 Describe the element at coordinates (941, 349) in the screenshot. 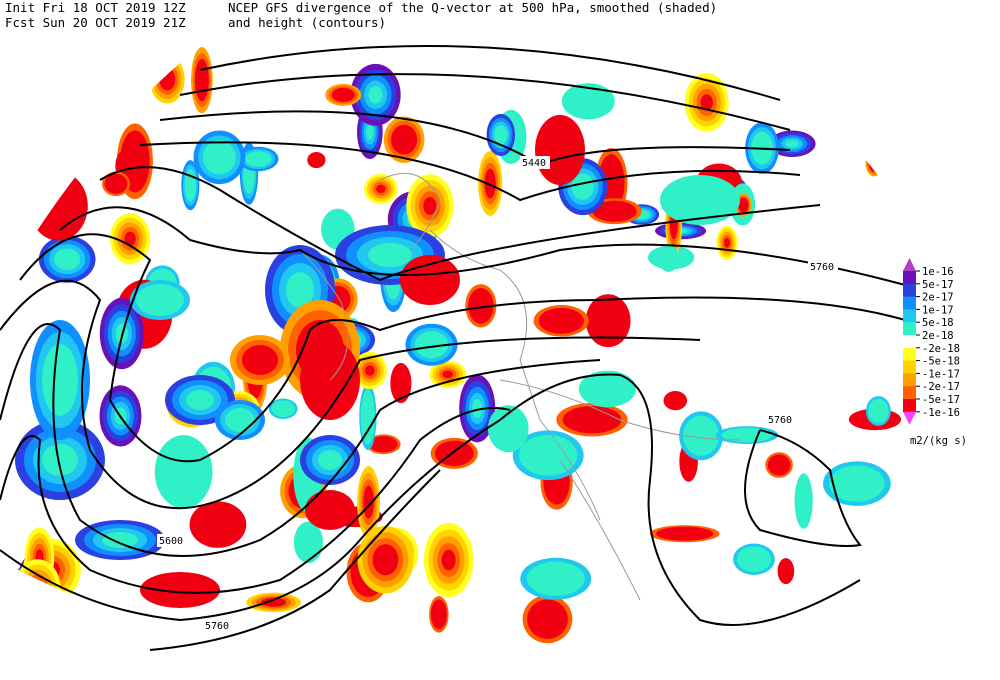

I see `colorbar-label: -2e-18` at that location.